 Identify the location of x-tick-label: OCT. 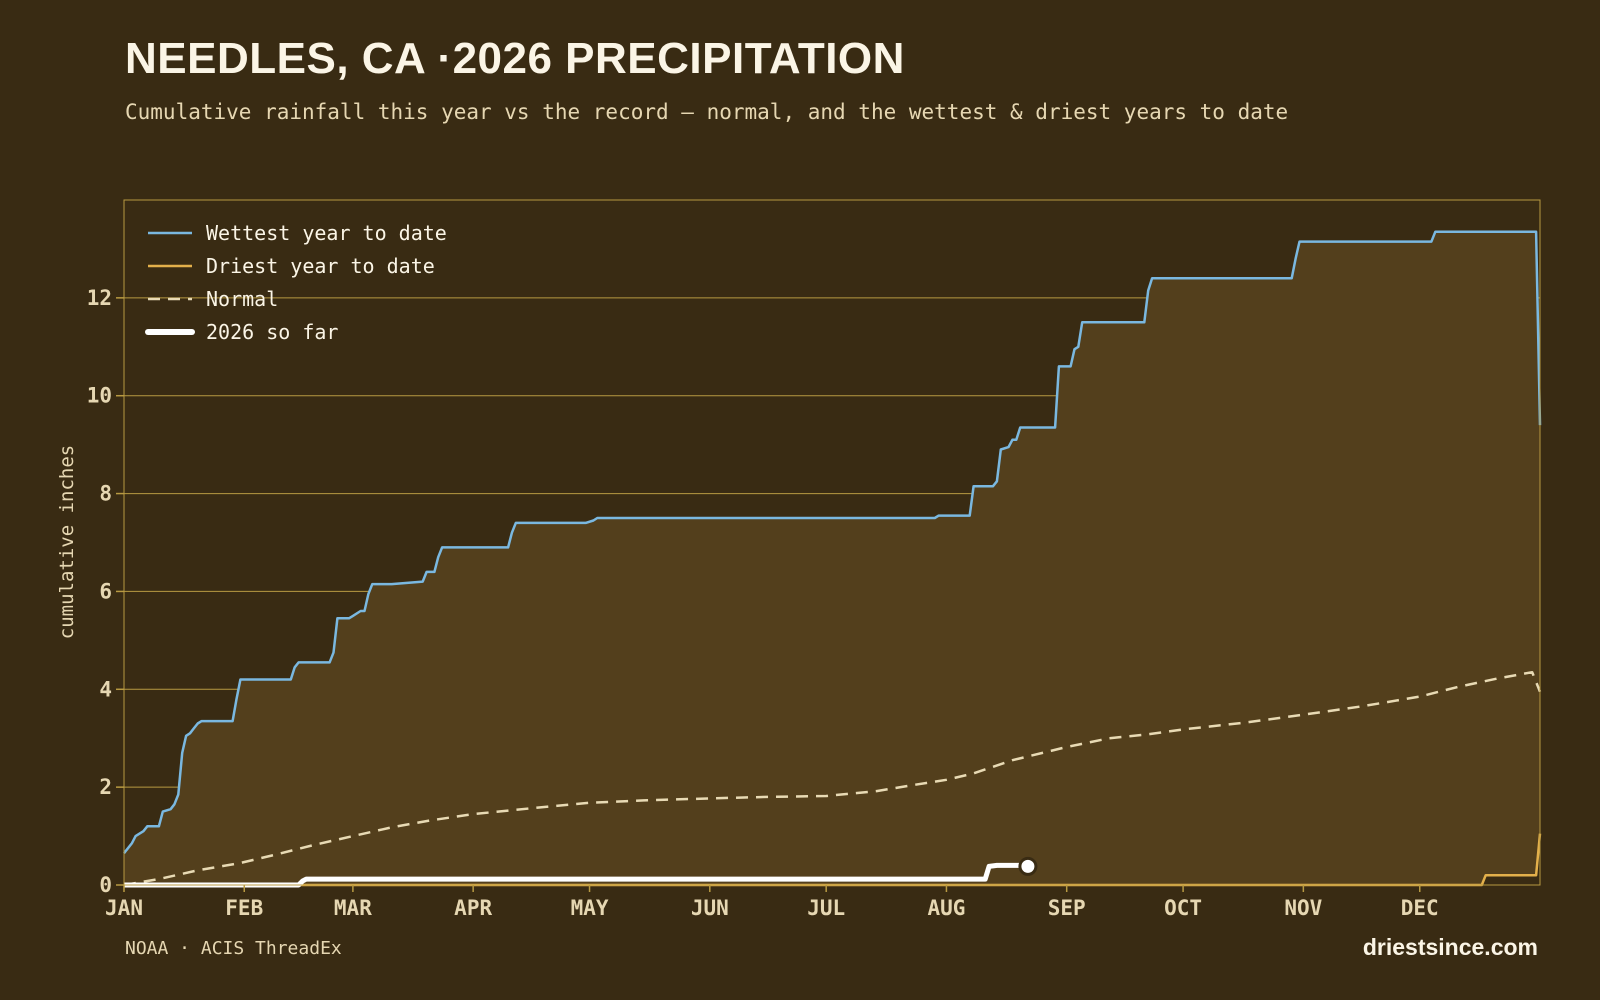
(1183, 908).